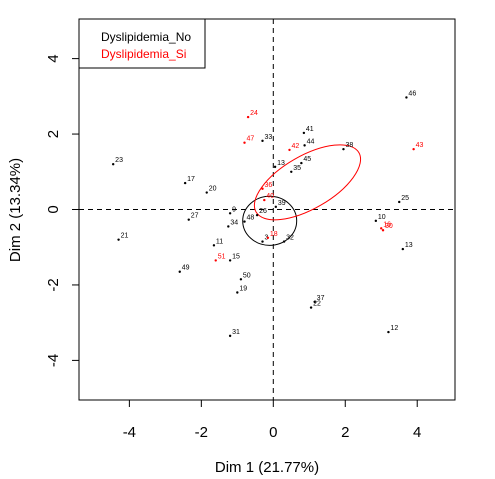  Describe the element at coordinates (15, 210) in the screenshot. I see `y-axis-title: Dim 2 (13.34%)` at that location.